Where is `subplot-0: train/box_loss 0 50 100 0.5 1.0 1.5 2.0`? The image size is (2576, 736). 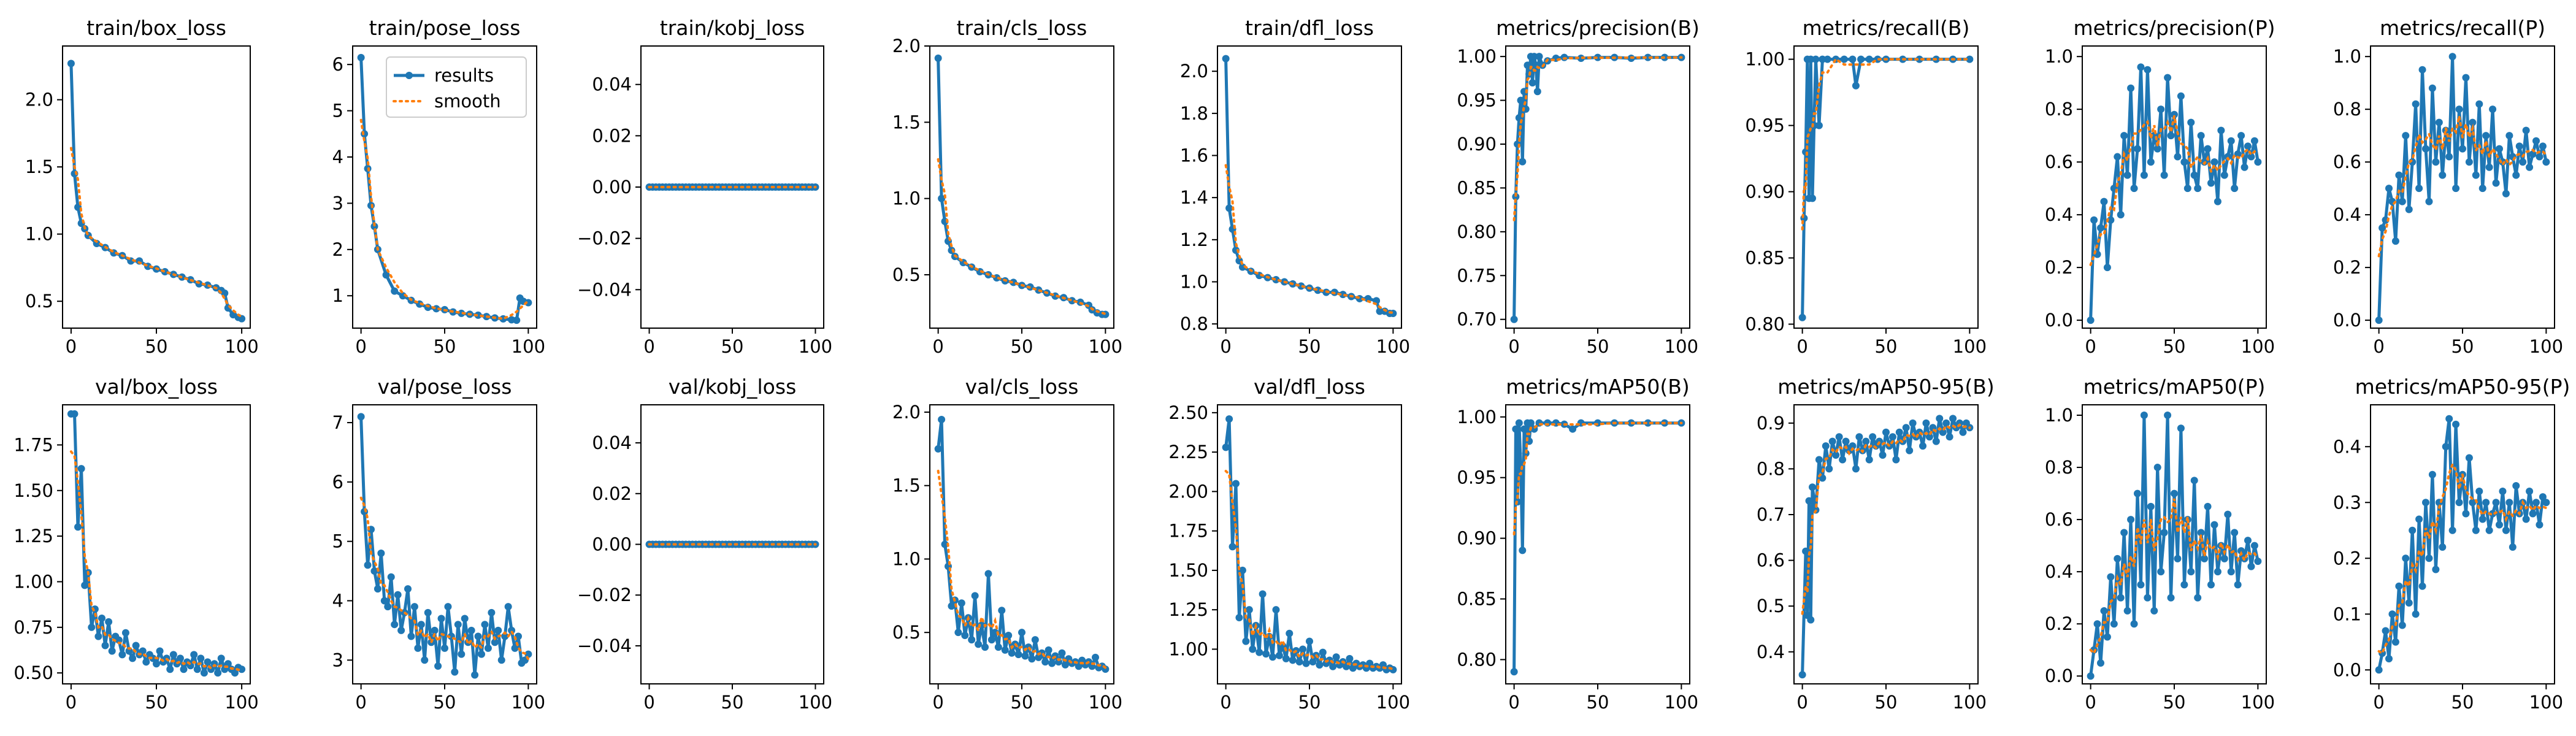 subplot-0: train/box_loss 0 50 100 0.5 1.0 1.5 2.0 is located at coordinates (142, 186).